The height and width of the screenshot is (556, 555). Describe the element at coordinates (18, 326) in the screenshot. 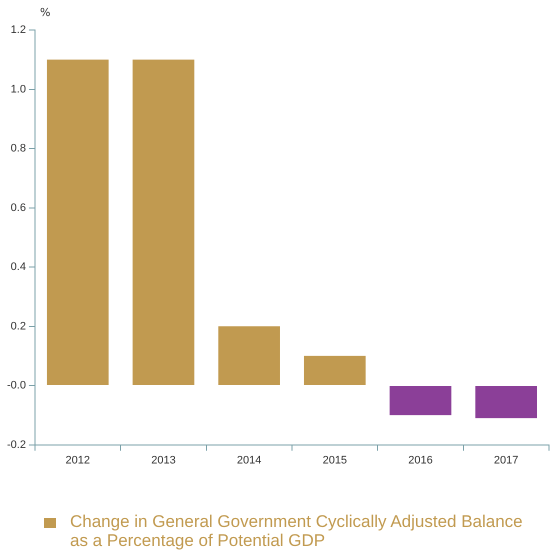

I see `y-tick-label: 0.2` at that location.